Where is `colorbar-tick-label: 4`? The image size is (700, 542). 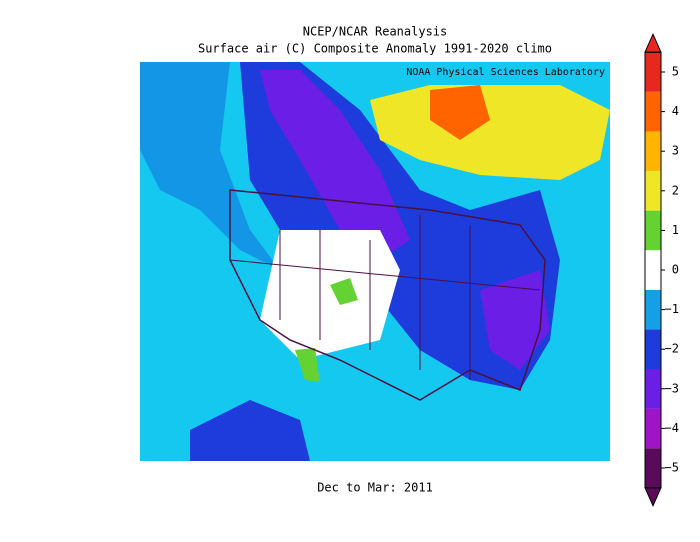 colorbar-tick-label: 4 is located at coordinates (675, 111).